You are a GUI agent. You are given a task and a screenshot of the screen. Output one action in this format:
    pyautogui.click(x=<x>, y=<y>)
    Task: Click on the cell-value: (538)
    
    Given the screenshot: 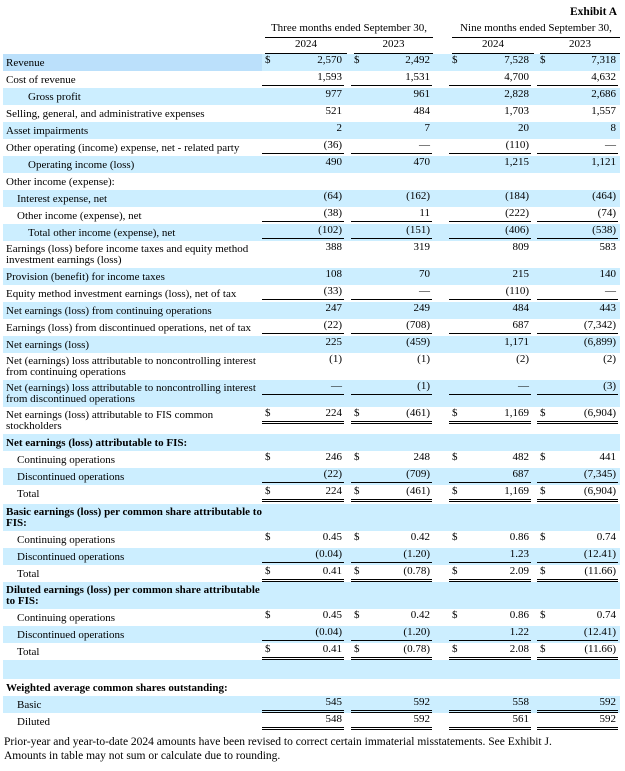 What is the action you would take?
    pyautogui.click(x=604, y=230)
    